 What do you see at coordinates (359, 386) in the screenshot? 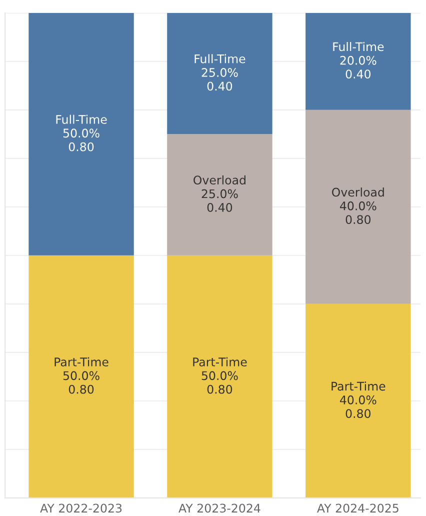
I see `series-label: Part-Time` at bounding box center [359, 386].